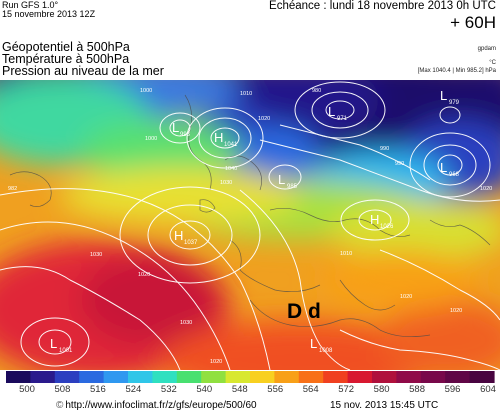 This screenshot has width=500, height=412. Describe the element at coordinates (473, 22) in the screenshot. I see `lead-time: + 60H` at that location.